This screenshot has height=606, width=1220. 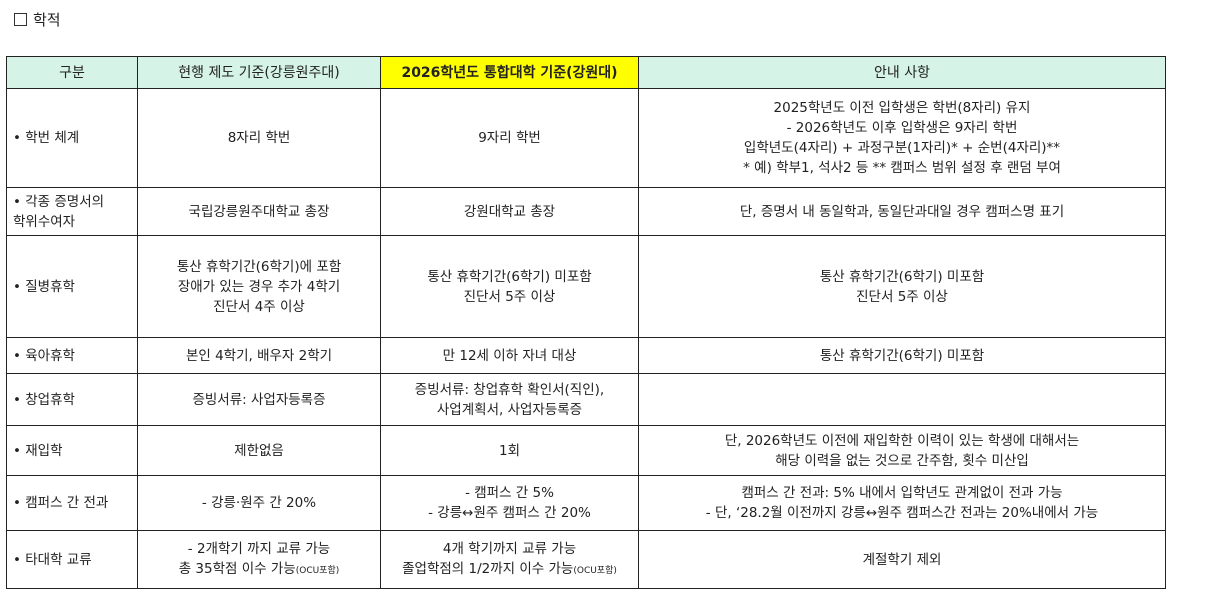 I want to click on cell-line: - 캠퍼스 간 5%, so click(x=509, y=493).